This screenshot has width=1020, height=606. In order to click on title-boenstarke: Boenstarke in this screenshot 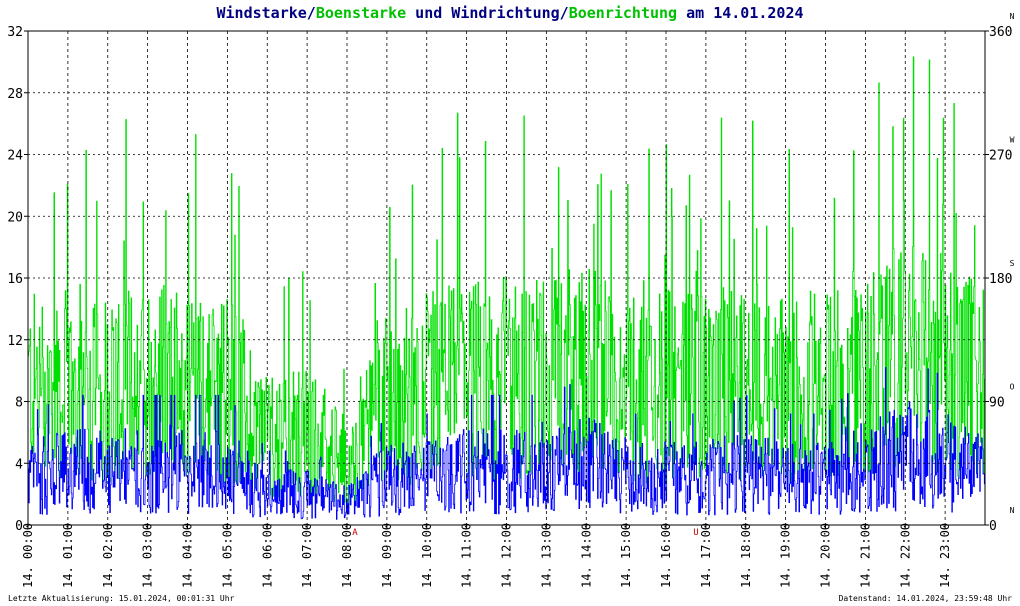, I will do `click(361, 13)`.